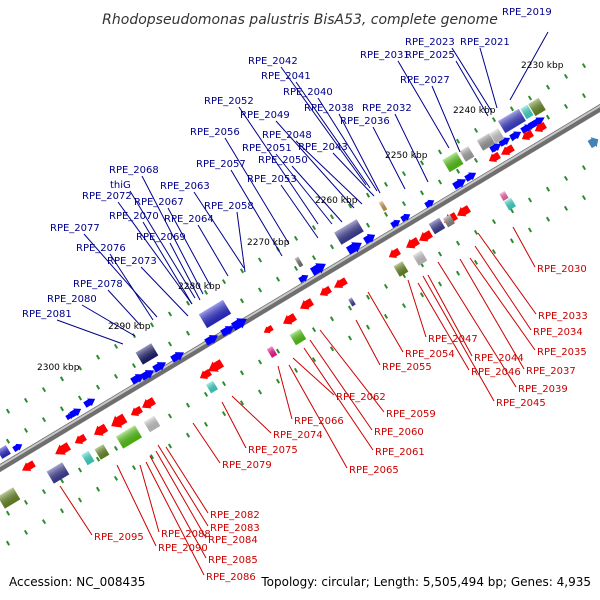  What do you see at coordinates (562, 269) in the screenshot?
I see `gene-label: RPE_2030` at bounding box center [562, 269].